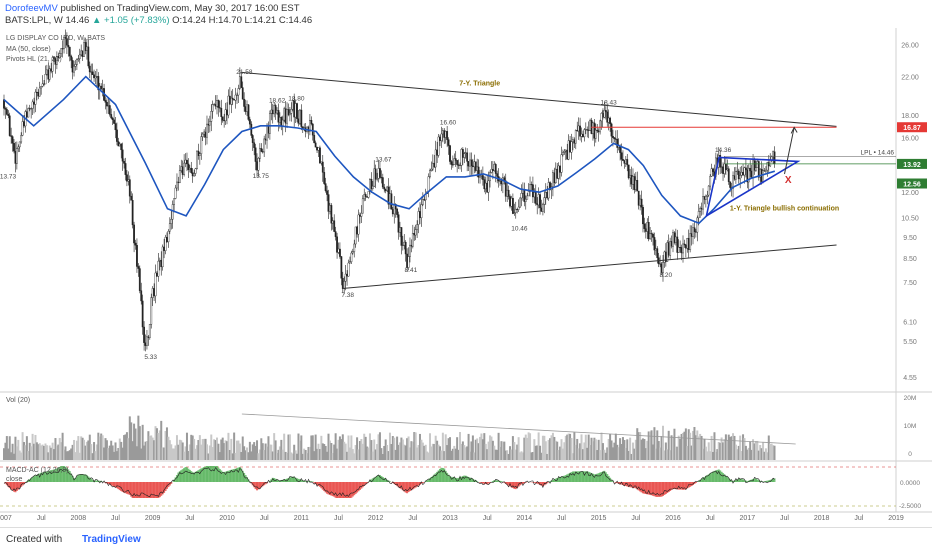  What do you see at coordinates (466, 539) in the screenshot?
I see `footer: Created with TradingView` at bounding box center [466, 539].